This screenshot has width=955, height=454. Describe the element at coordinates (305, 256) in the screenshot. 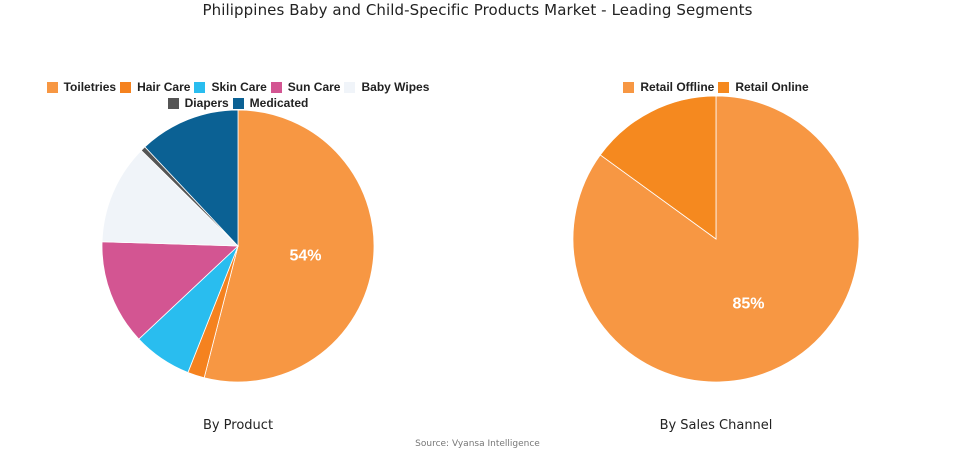

I see `data-label-toiletries: 54%` at that location.